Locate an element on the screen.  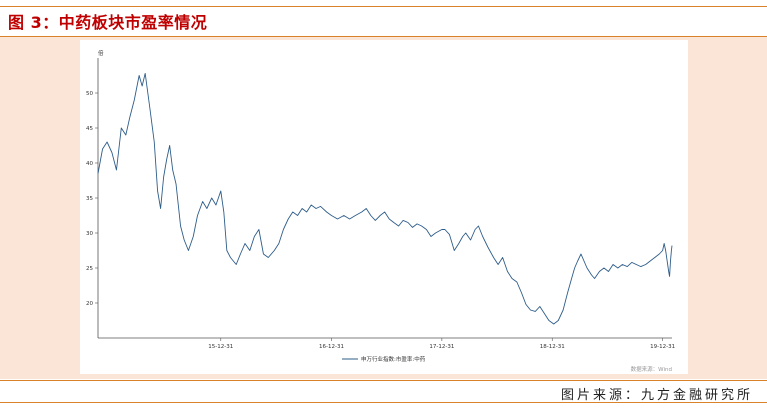
x-tick-label: 17-12-31 is located at coordinates (441, 347).